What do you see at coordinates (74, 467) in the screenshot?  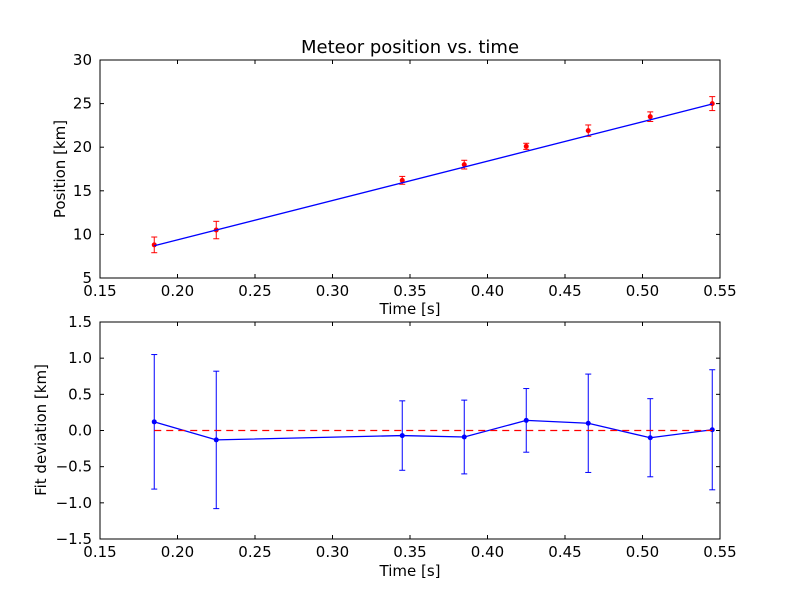 I see `y-tick-label: −0.5` at bounding box center [74, 467].